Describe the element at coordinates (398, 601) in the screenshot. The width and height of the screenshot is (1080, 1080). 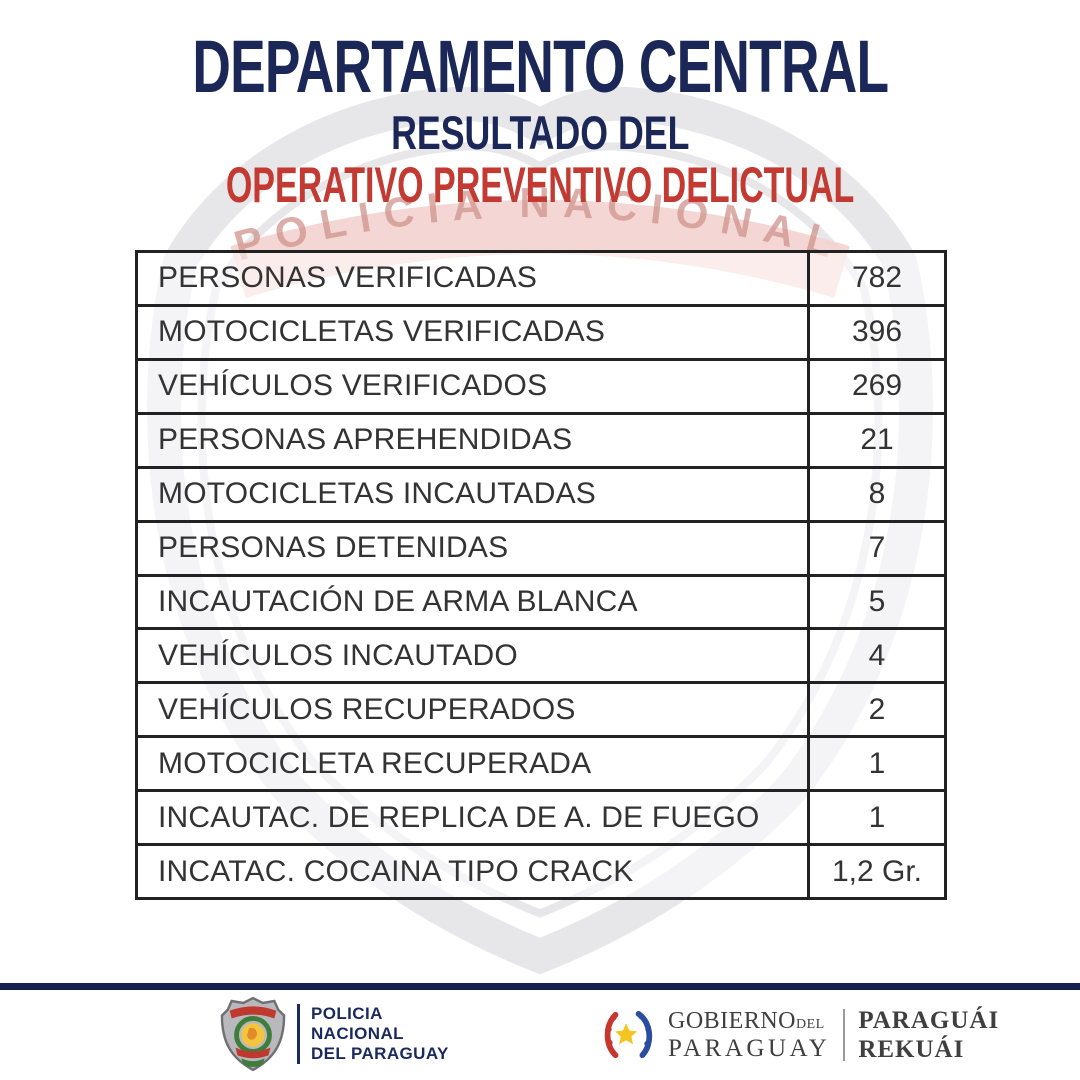
I see `row-label: INCAUTACIÓN DE ARMA BLANCA` at that location.